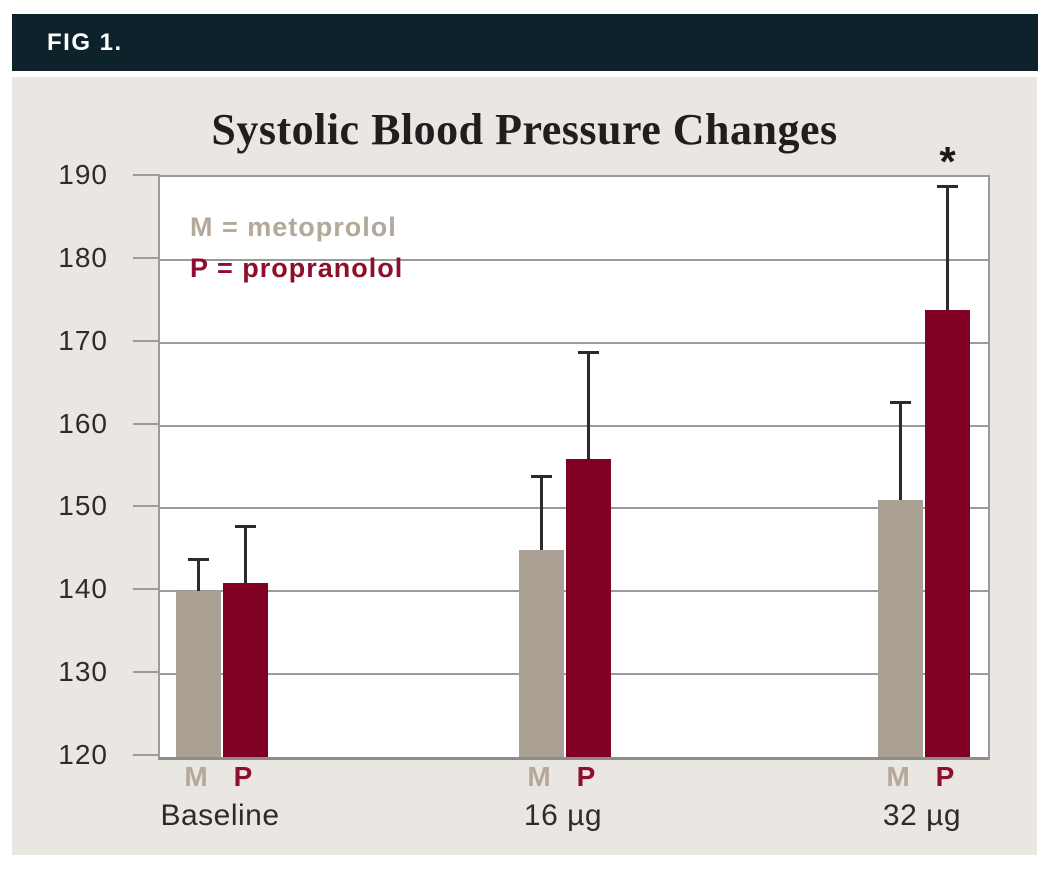 Image resolution: width=1051 pixels, height=873 pixels. I want to click on error-bar-propranolol-Baseline, so click(245, 554).